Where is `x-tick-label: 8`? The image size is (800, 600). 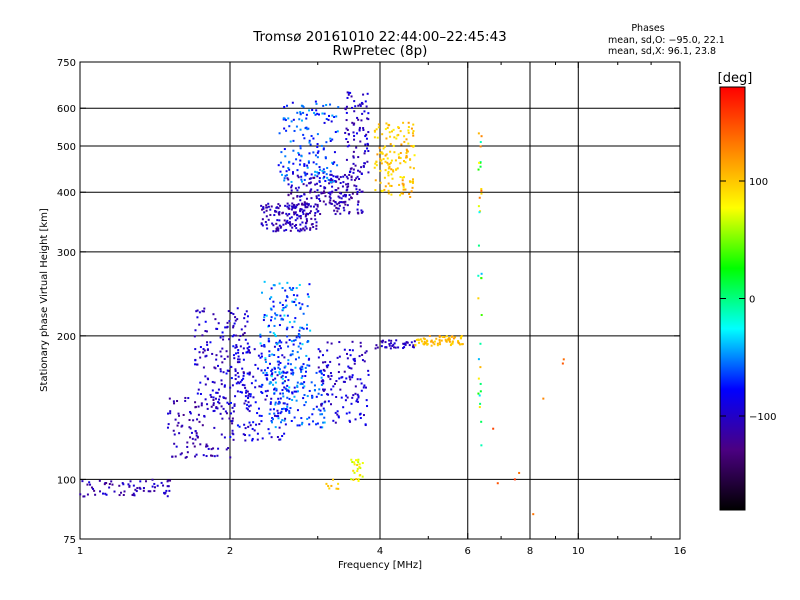
x-tick-label: 8 is located at coordinates (530, 551).